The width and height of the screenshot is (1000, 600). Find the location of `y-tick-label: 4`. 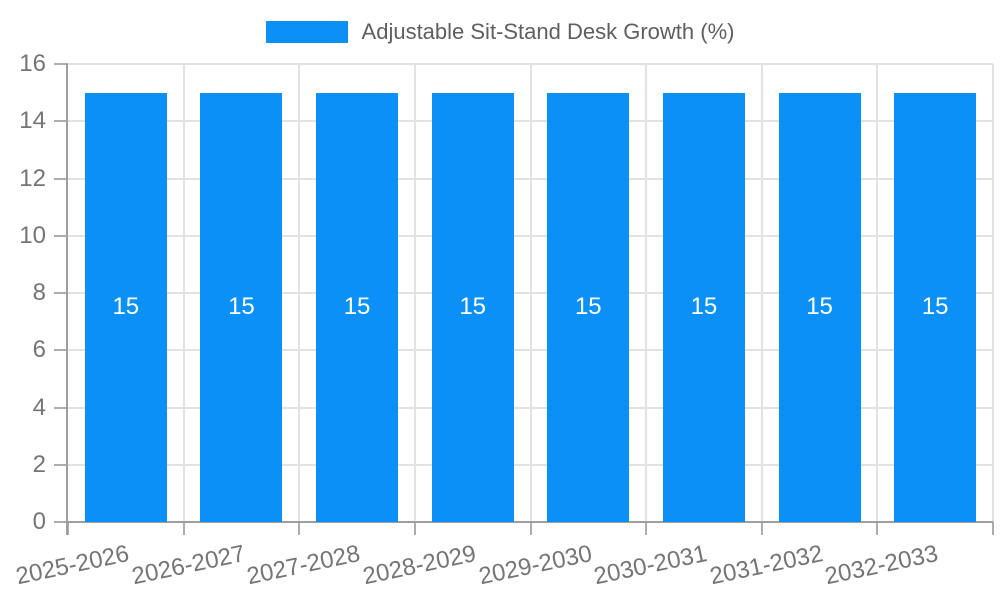

y-tick-label: 4 is located at coordinates (39, 407).